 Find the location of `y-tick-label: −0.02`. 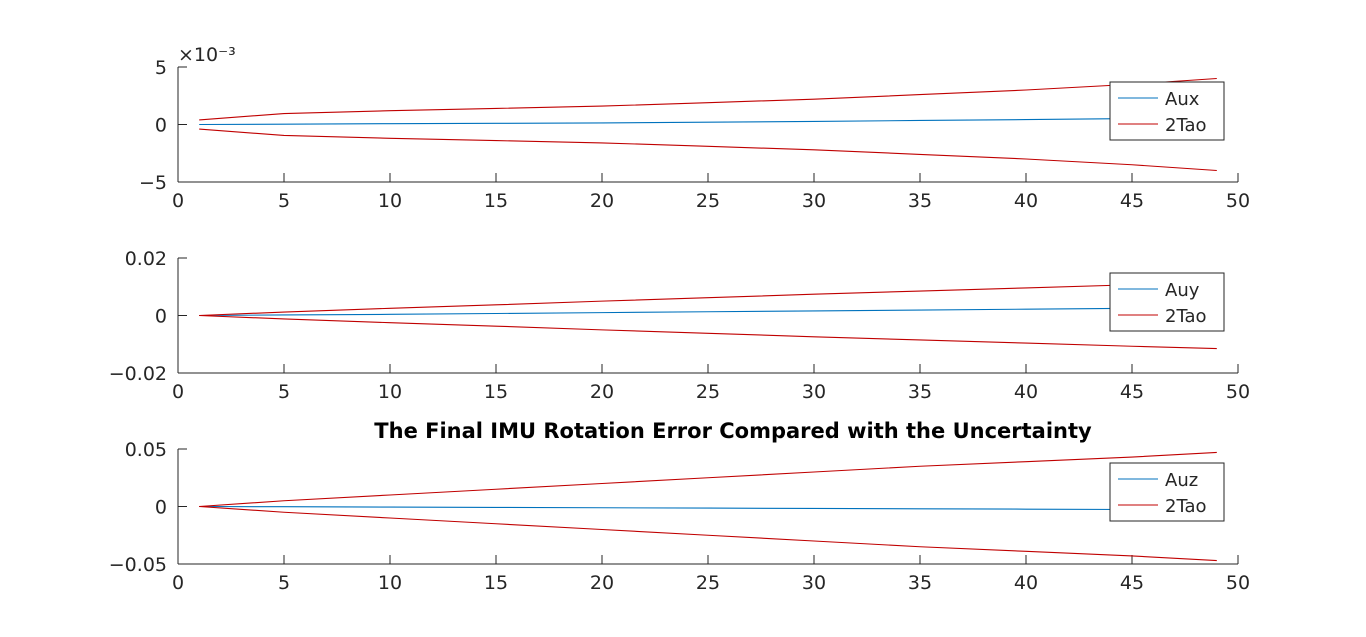

y-tick-label: −0.02 is located at coordinates (138, 374).